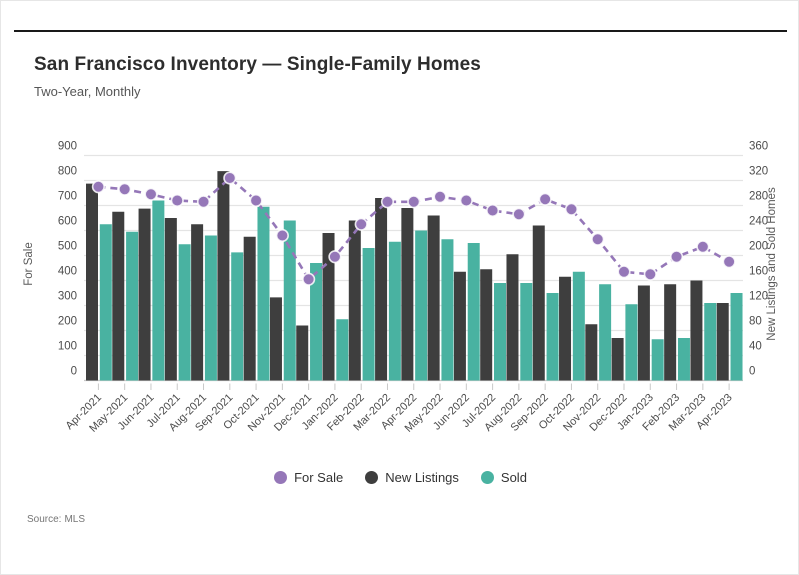 The height and width of the screenshot is (575, 799). I want to click on right-tick-label: 280, so click(758, 197).